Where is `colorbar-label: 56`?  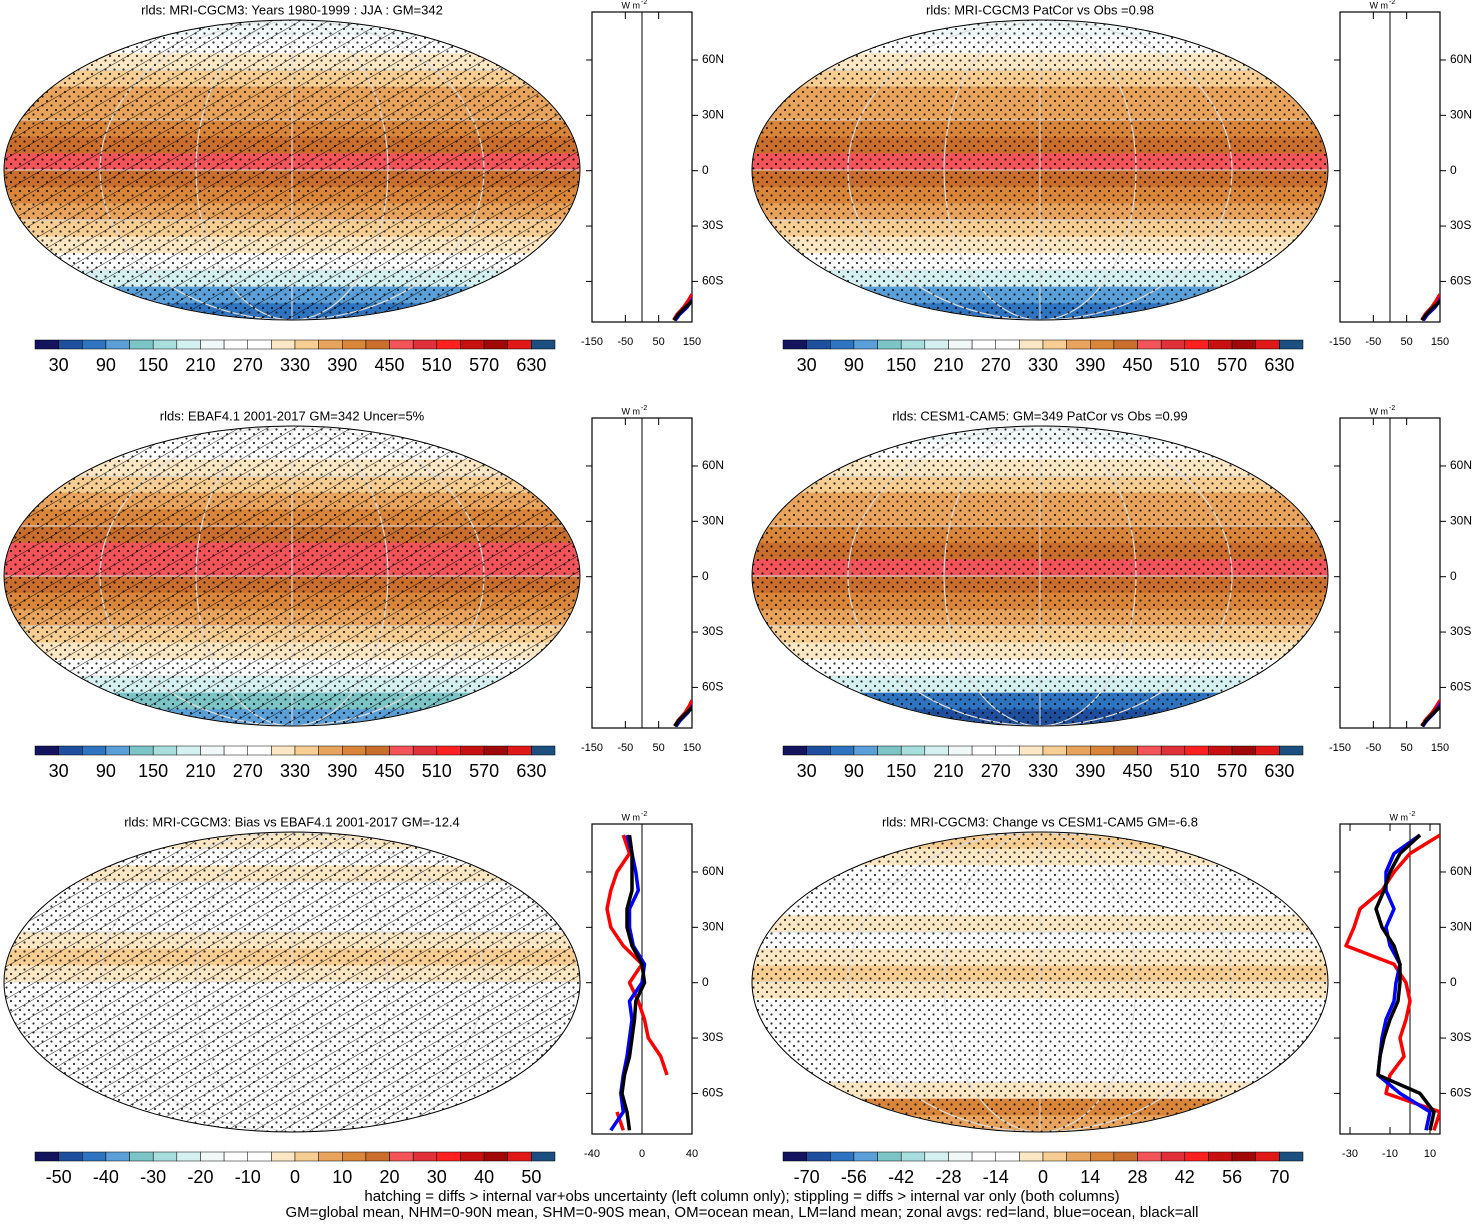
colorbar-label: 56 is located at coordinates (1232, 1177).